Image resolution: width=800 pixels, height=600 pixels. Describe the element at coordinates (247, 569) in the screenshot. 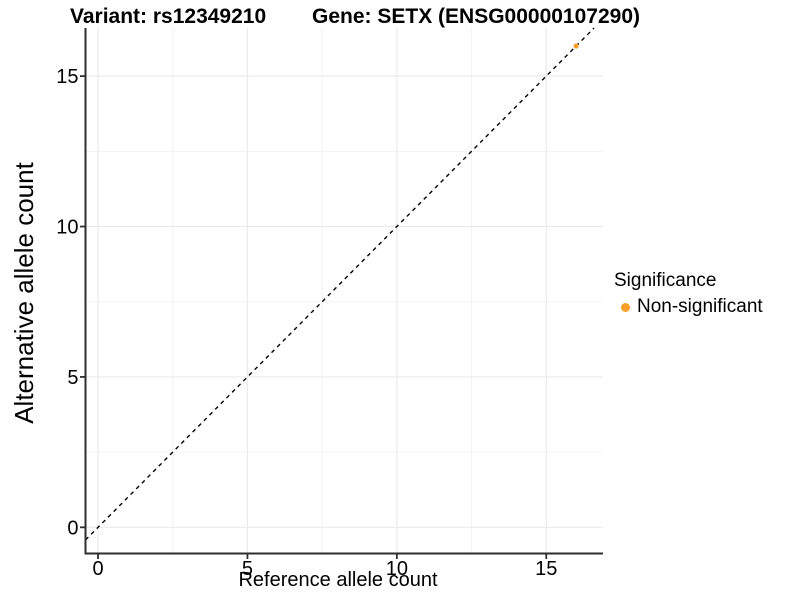

I see `x-tick-label: 5` at that location.